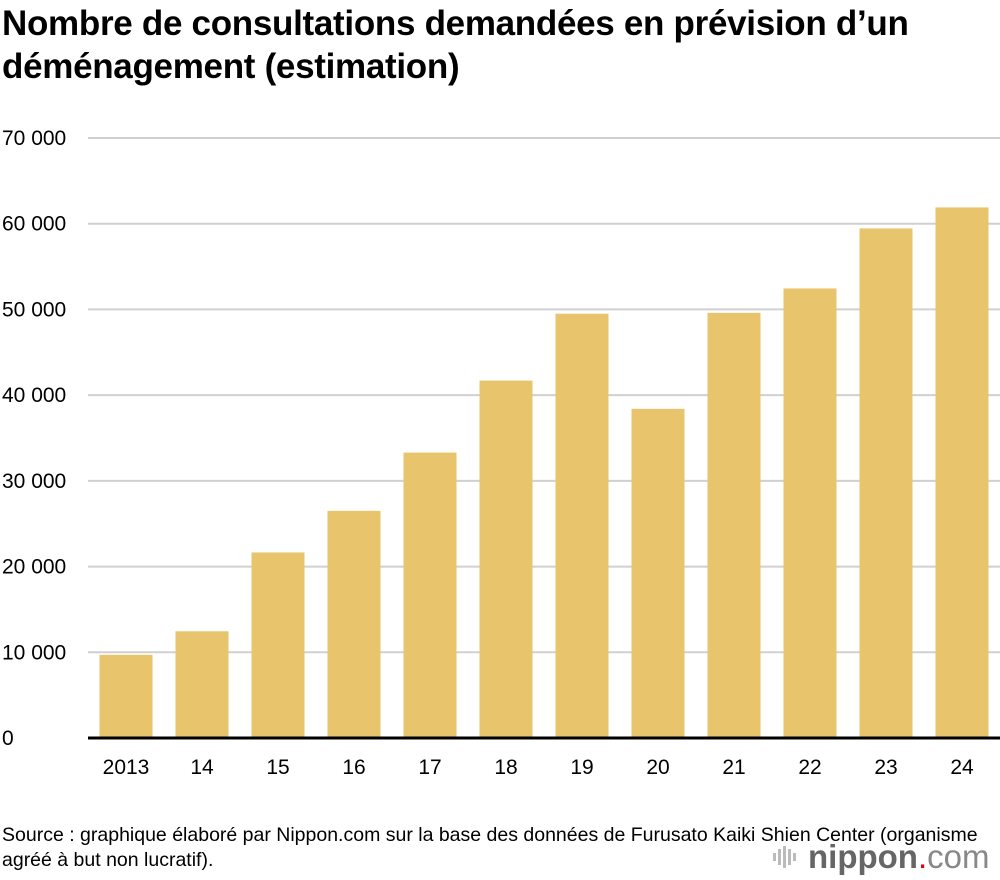 The image size is (1000, 880). Describe the element at coordinates (353, 767) in the screenshot. I see `x-tick-label: 16` at that location.